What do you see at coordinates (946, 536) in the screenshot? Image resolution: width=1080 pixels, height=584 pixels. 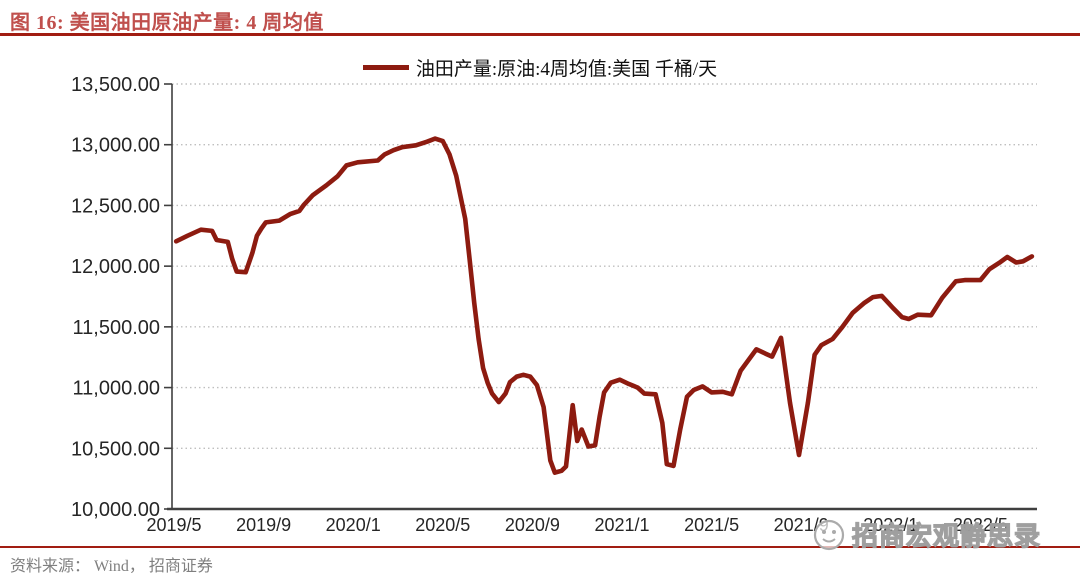 I see `watermark-text: 招商宏观静思录` at bounding box center [946, 536].